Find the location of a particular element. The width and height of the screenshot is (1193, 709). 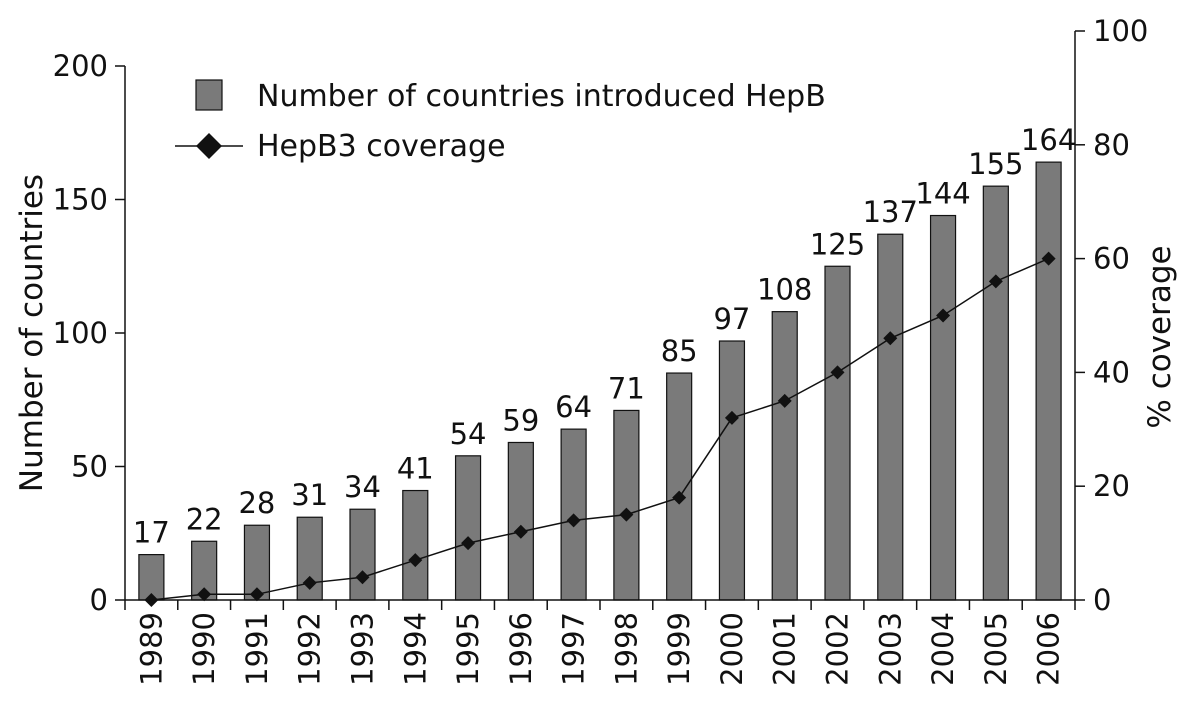

coverage-point-2000 is located at coordinates (731, 417).